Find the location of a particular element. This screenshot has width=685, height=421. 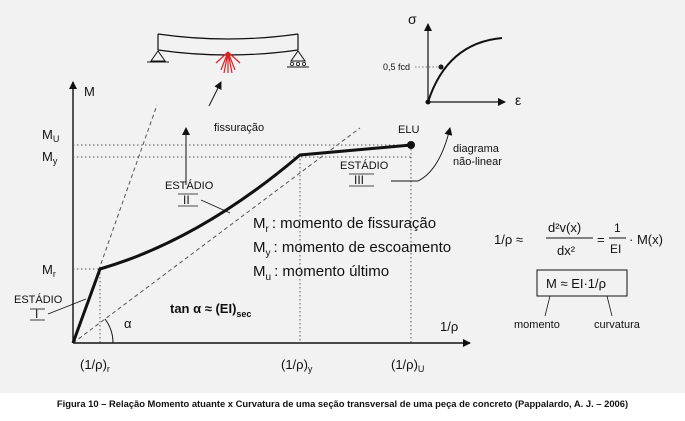

my-label: My is located at coordinates (50, 157).